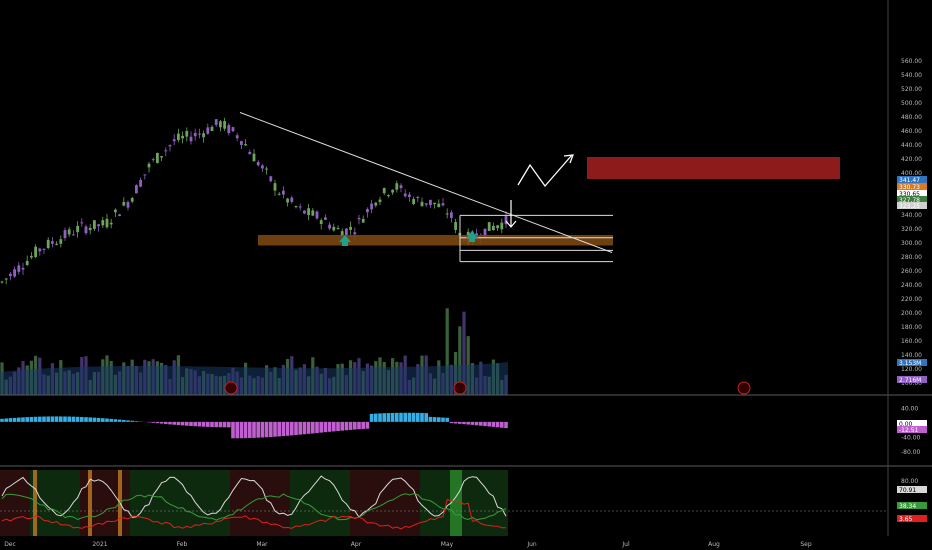  Describe the element at coordinates (909, 187) in the screenshot. I see `price-label: 330.73` at that location.